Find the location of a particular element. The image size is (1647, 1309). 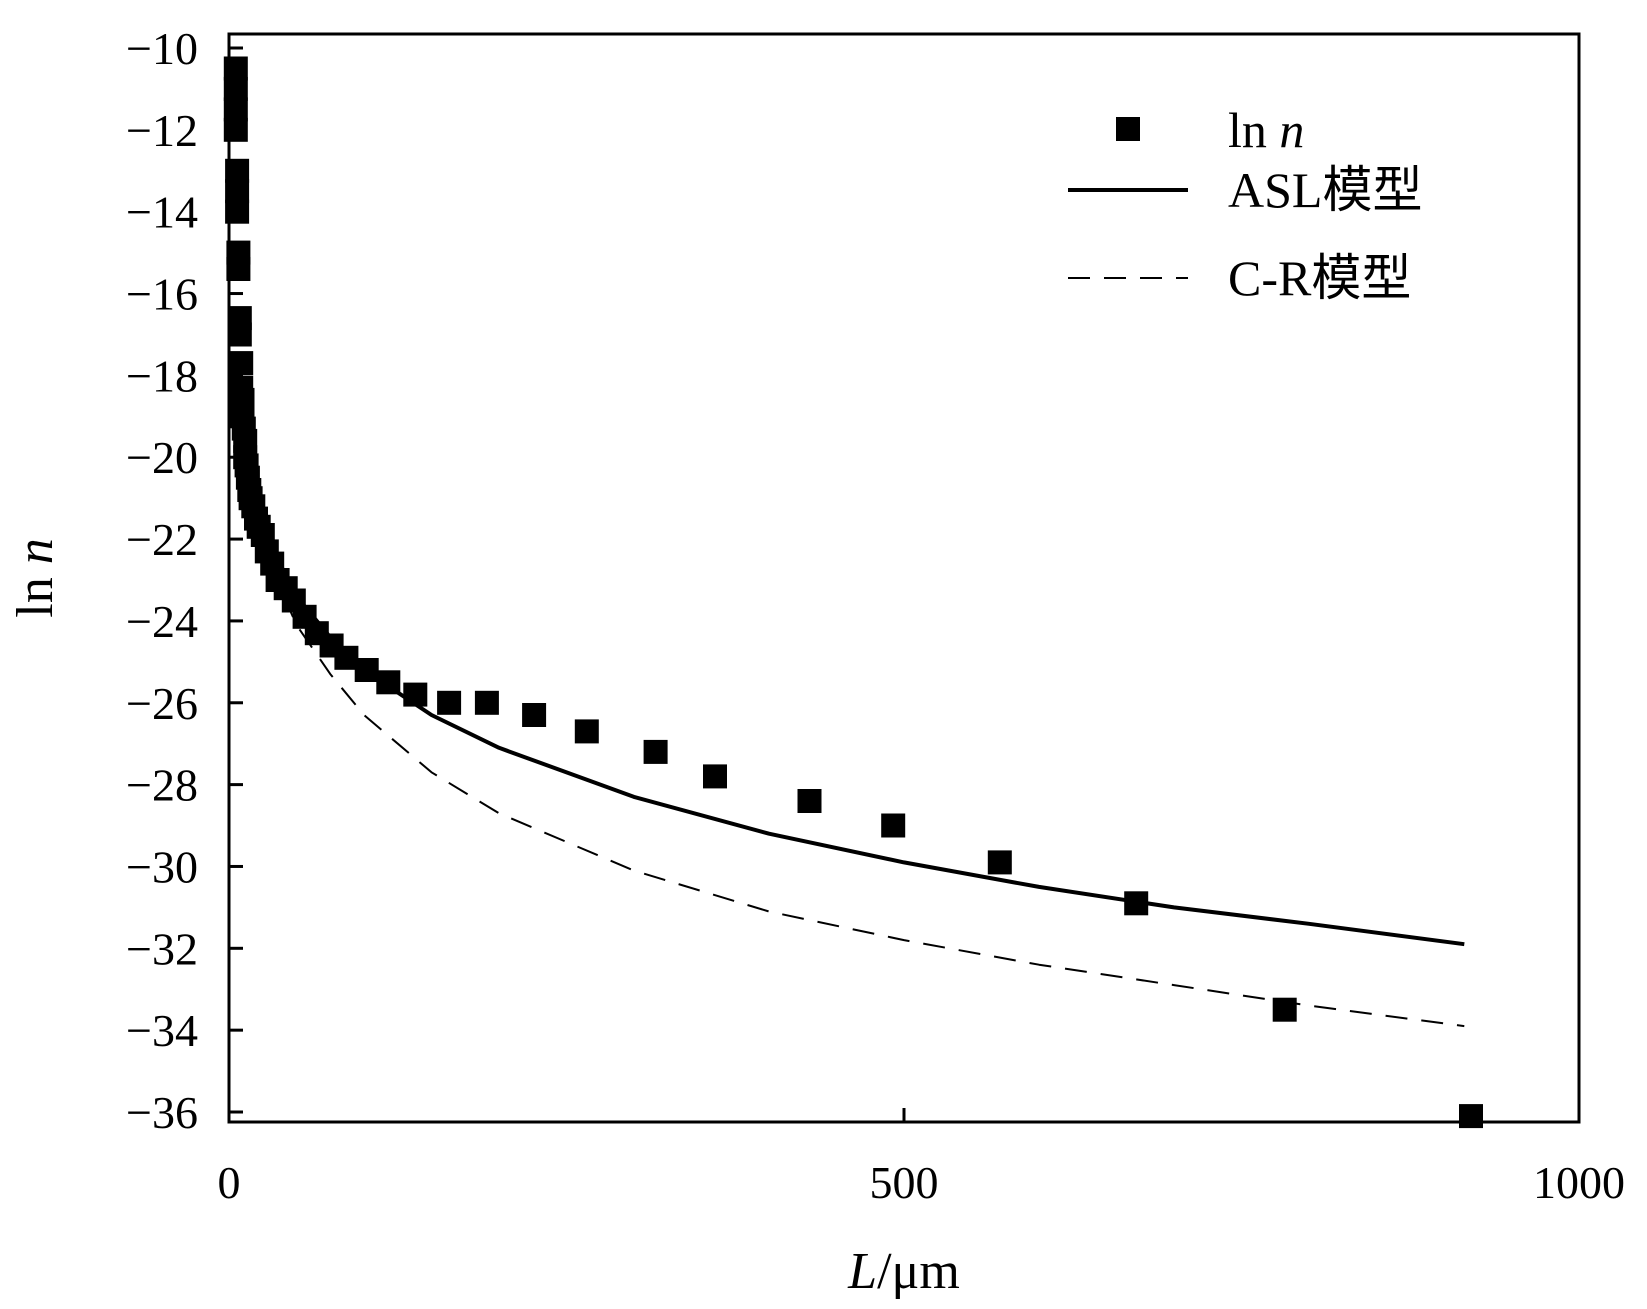

legend-label-cr: C-R模型 is located at coordinates (1319, 278).